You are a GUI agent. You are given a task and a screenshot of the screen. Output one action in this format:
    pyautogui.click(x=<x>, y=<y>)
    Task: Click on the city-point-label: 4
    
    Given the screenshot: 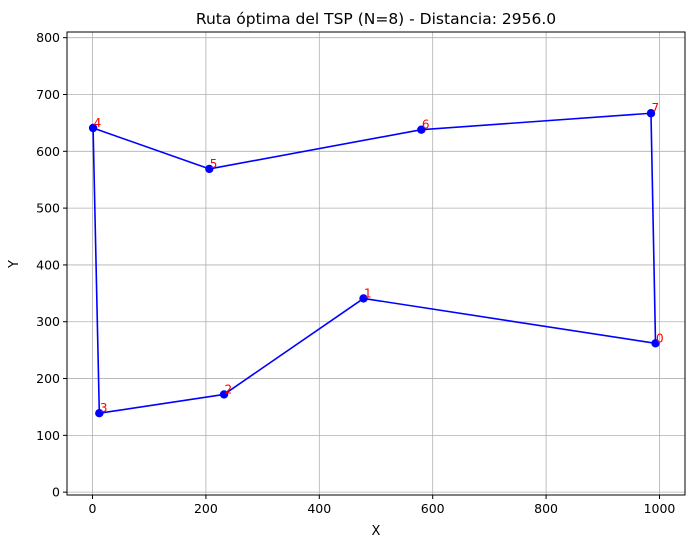 What is the action you would take?
    pyautogui.click(x=98, y=123)
    